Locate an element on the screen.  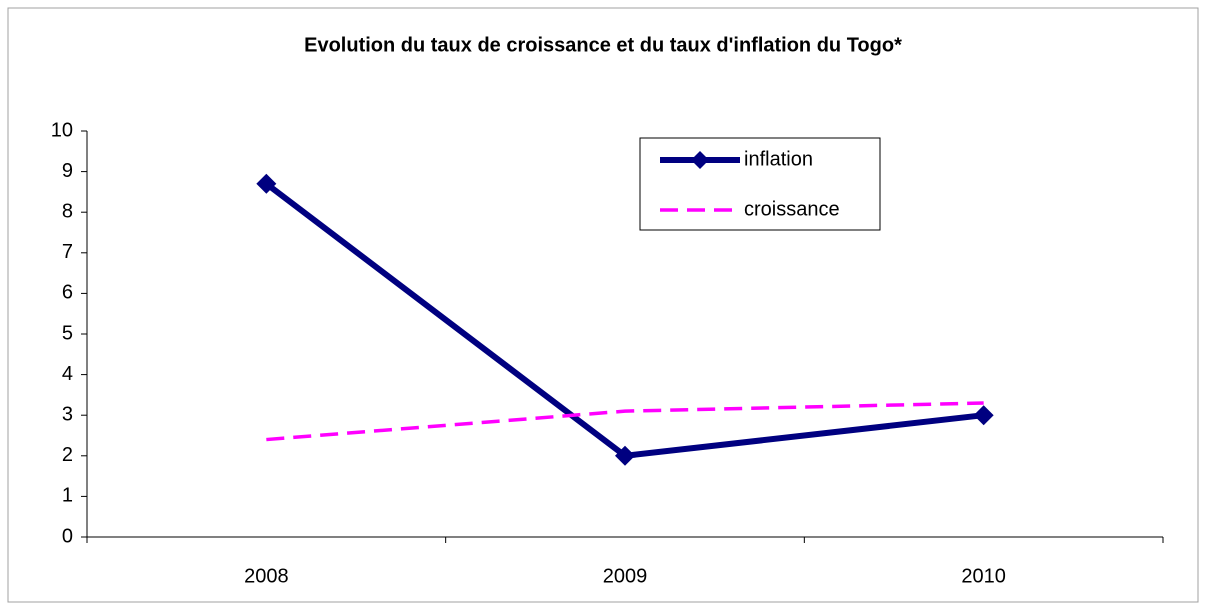
y-tick-label: 1 is located at coordinates (67, 496).